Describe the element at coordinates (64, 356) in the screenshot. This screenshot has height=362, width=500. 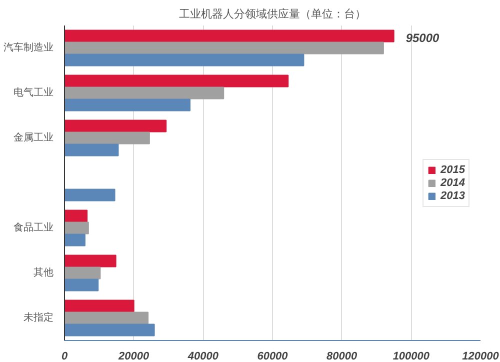
I see `x-tick-label: 0` at that location.